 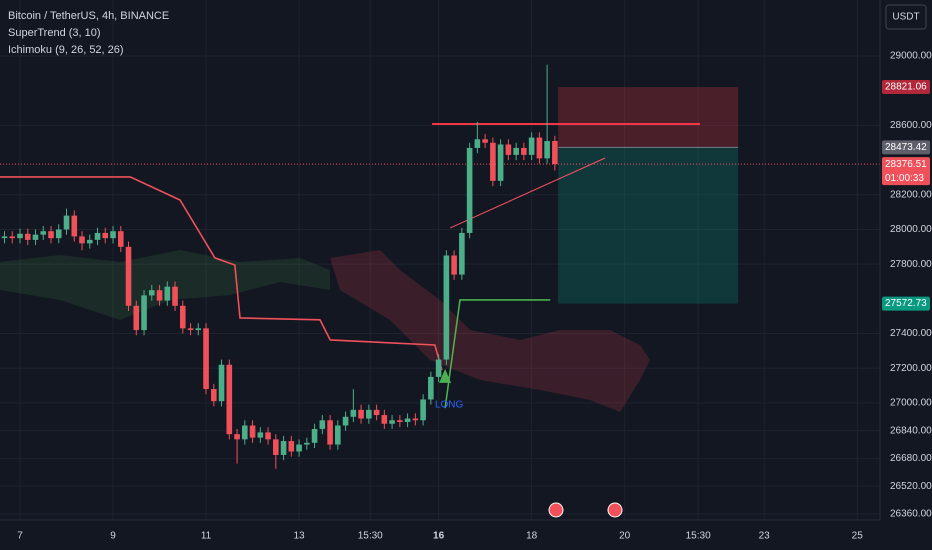 What do you see at coordinates (858, 536) in the screenshot?
I see `x-tick-label: 25` at bounding box center [858, 536].